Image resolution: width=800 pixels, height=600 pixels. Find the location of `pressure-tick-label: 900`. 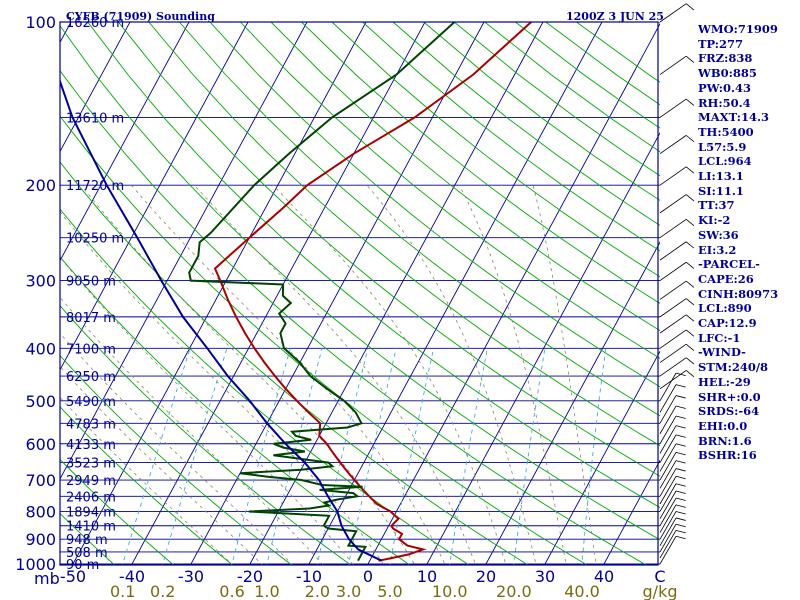

pressure-tick-label: 900 is located at coordinates (40, 539).